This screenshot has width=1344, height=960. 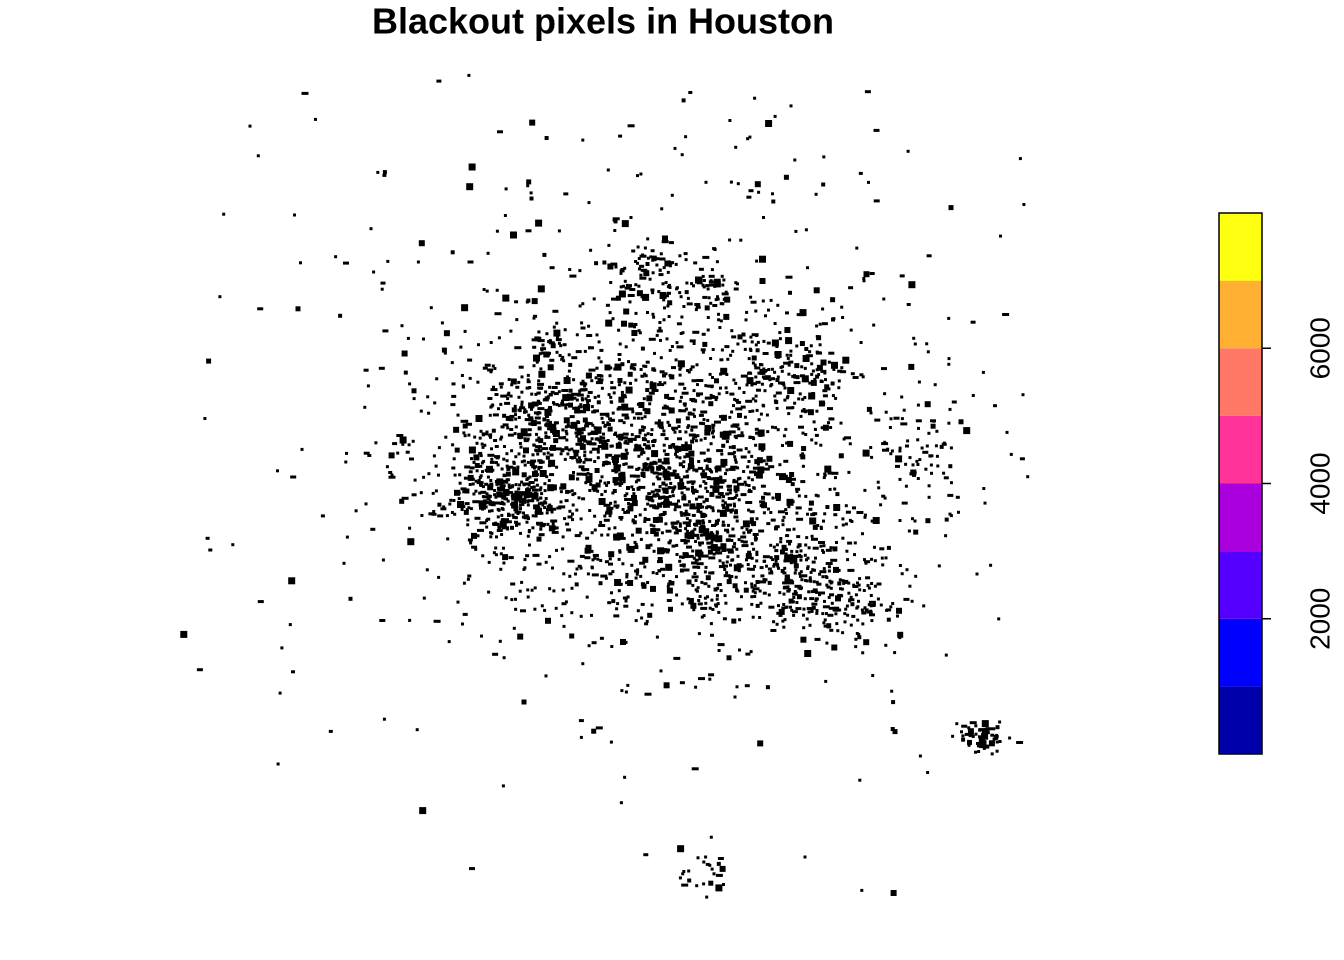 I want to click on legend-bin, so click(x=1240, y=449).